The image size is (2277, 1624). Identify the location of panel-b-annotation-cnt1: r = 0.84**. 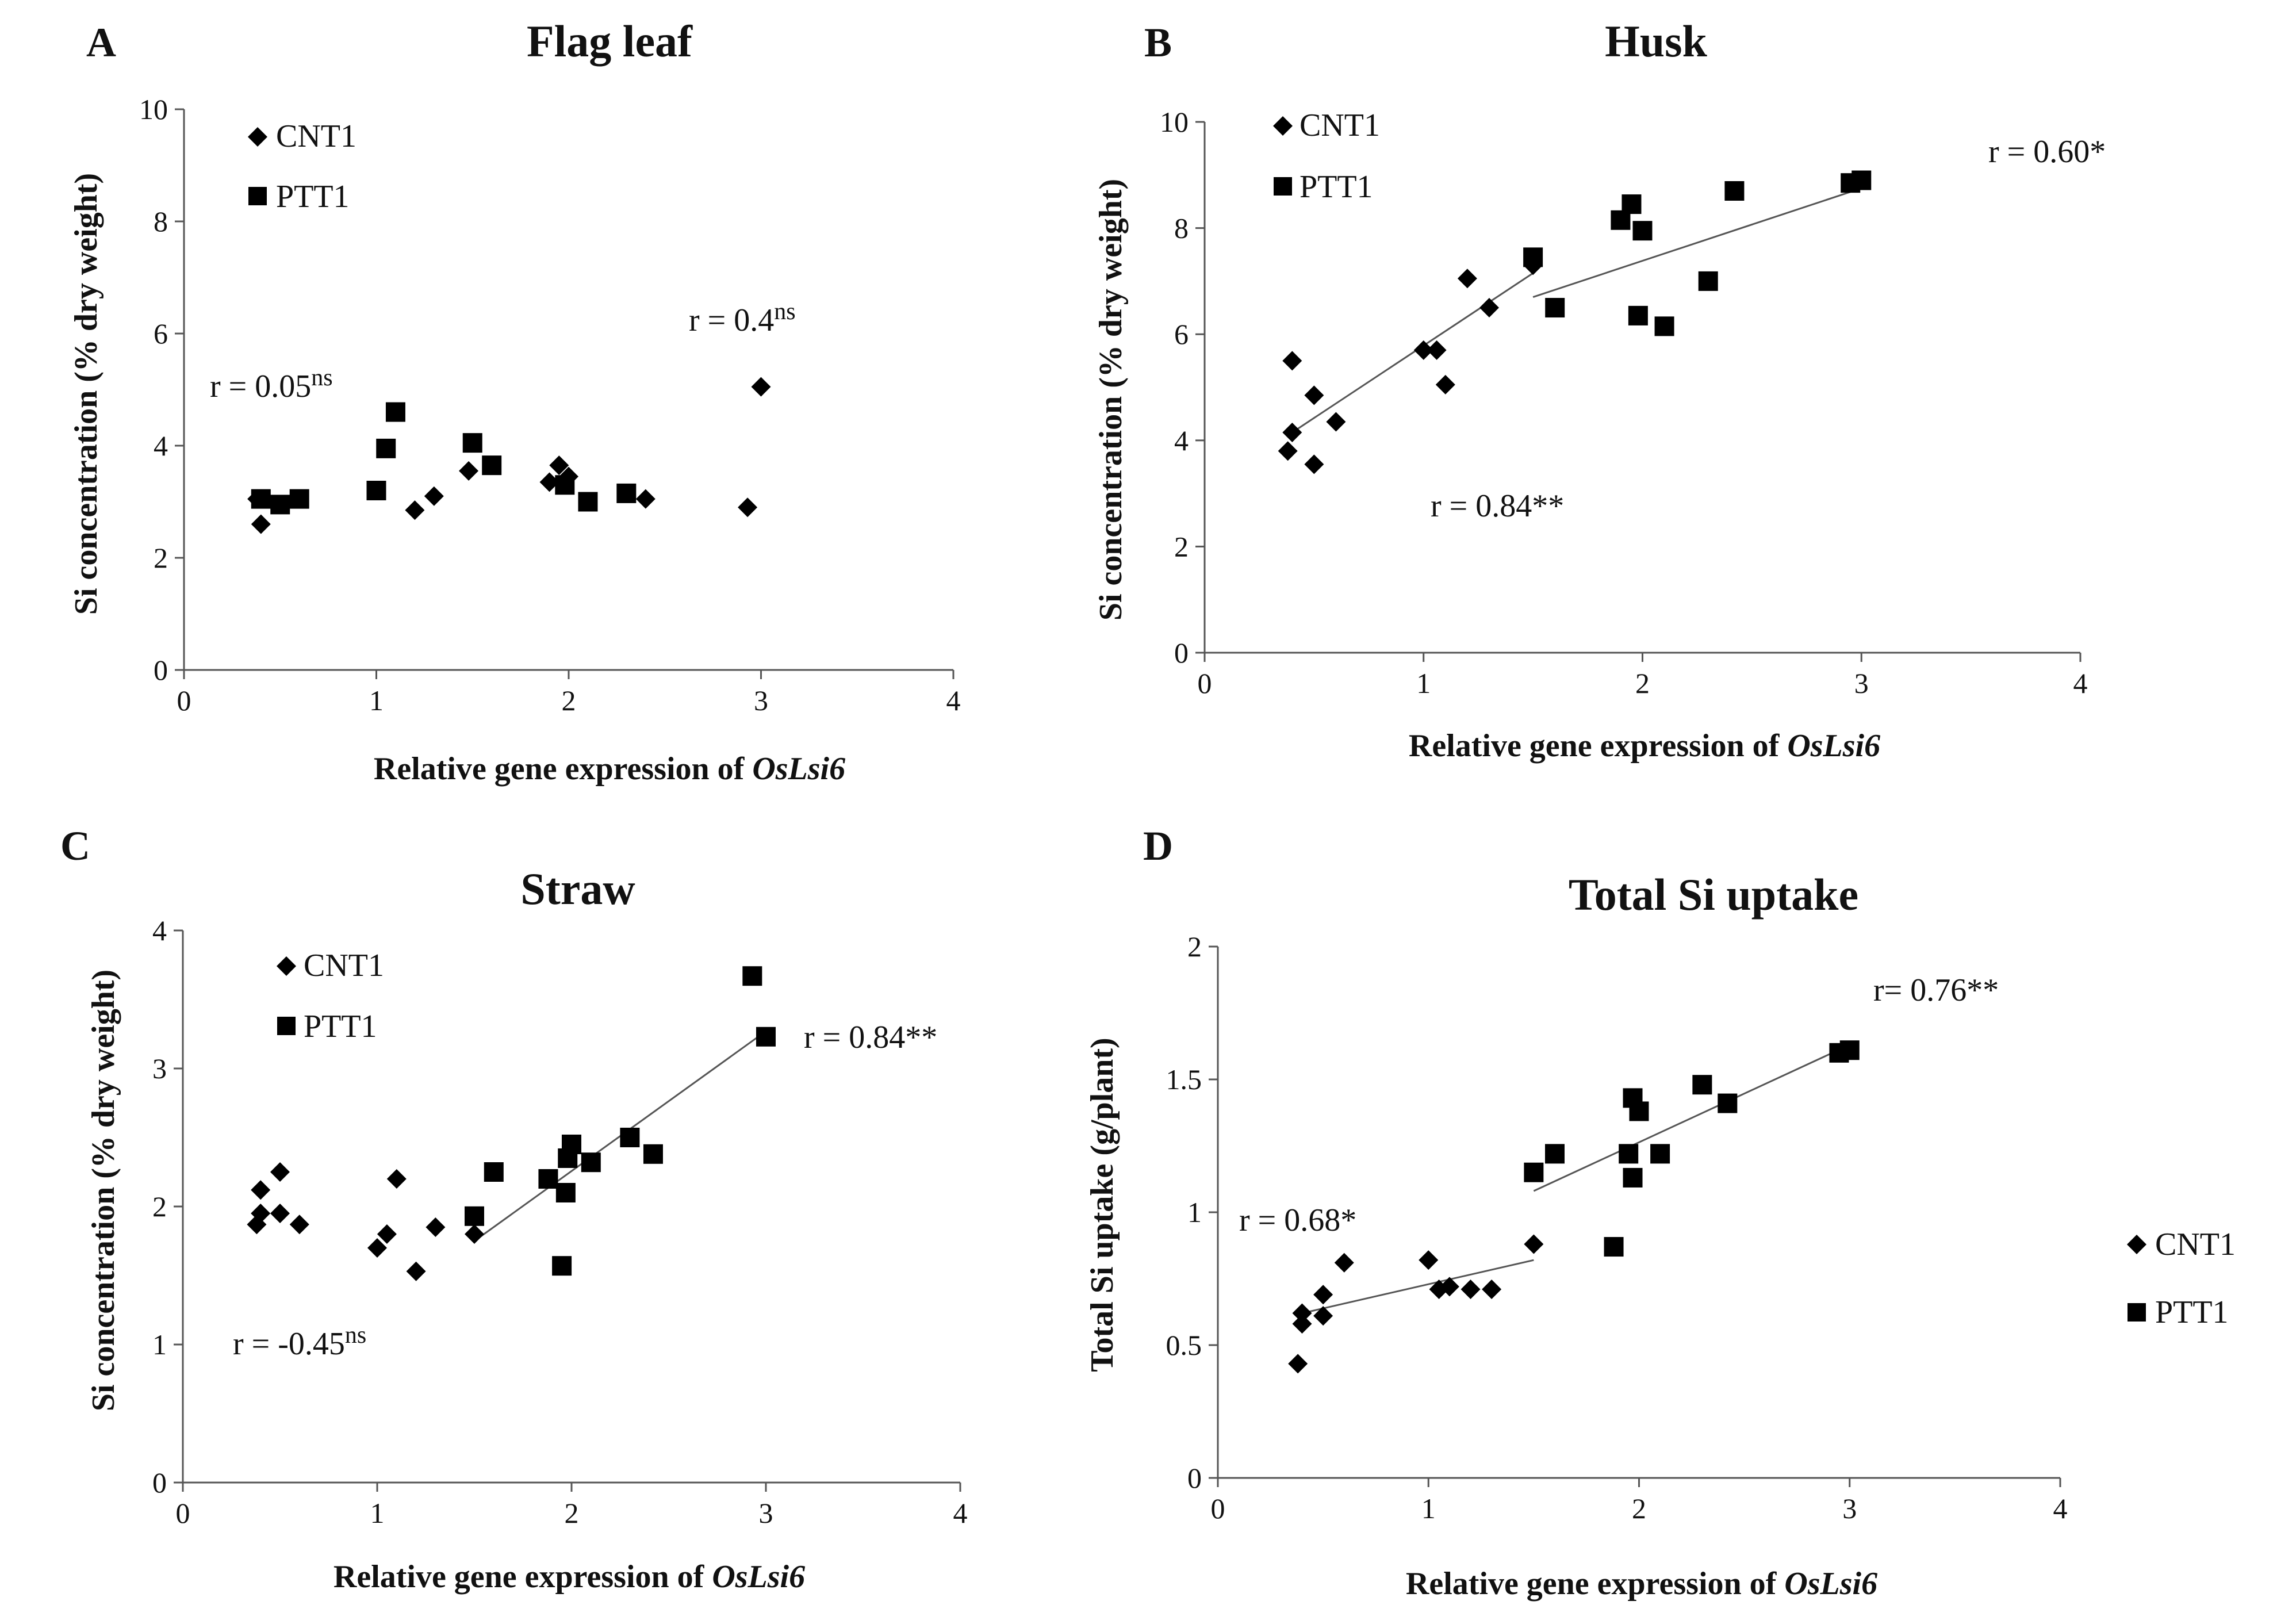
(1497, 506).